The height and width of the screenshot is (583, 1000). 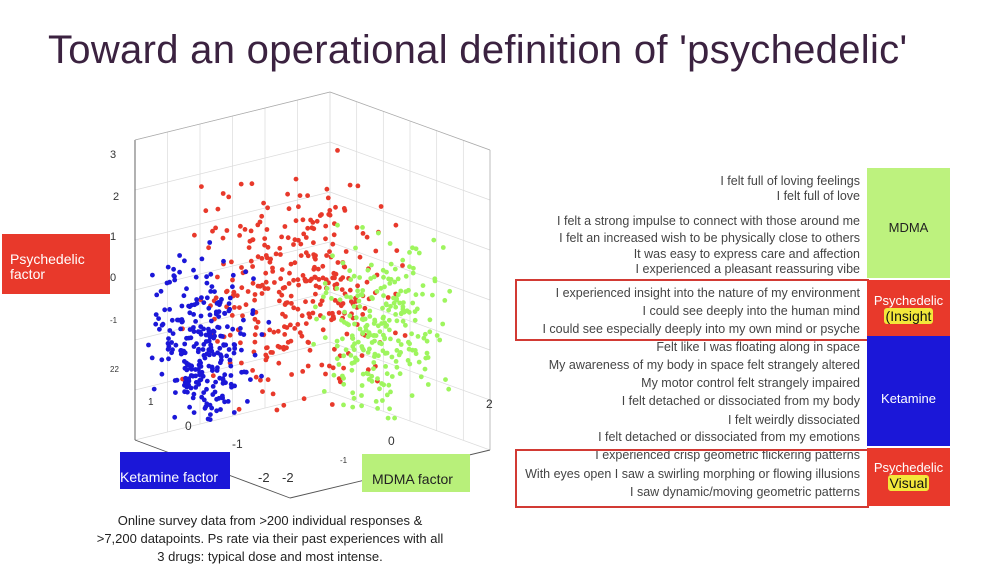 I want to click on item-text: My motor control felt strangely impaired, so click(x=750, y=383).